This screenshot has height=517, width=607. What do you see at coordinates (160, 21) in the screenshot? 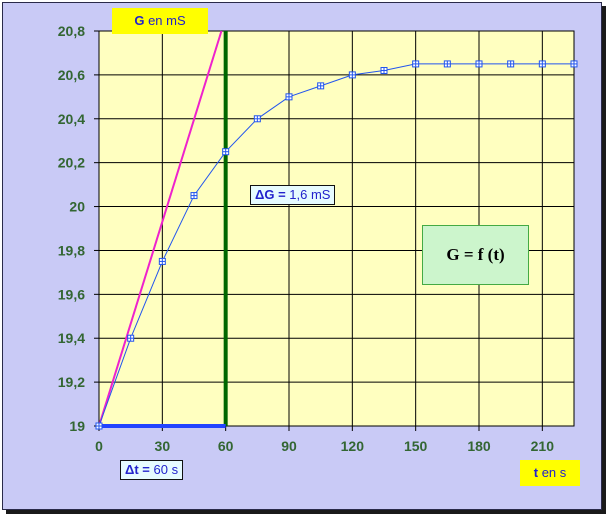
I see `y-axis-label: G en mS` at bounding box center [160, 21].